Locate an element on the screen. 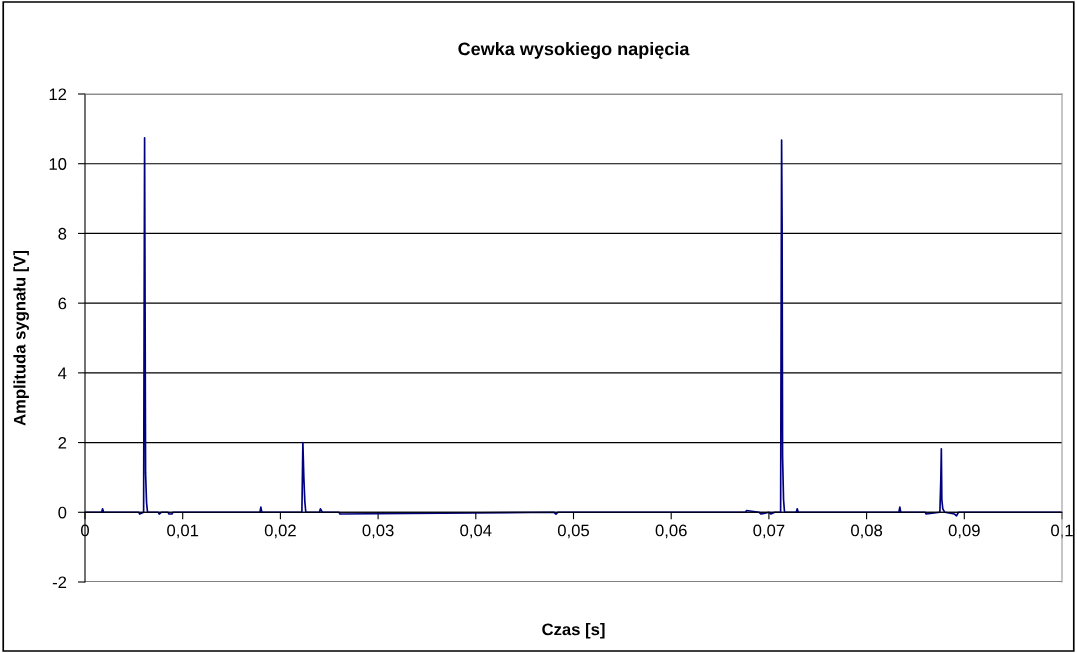 The height and width of the screenshot is (653, 1077). y-axis-title: Amplituda sygnału [V] is located at coordinates (21, 338).